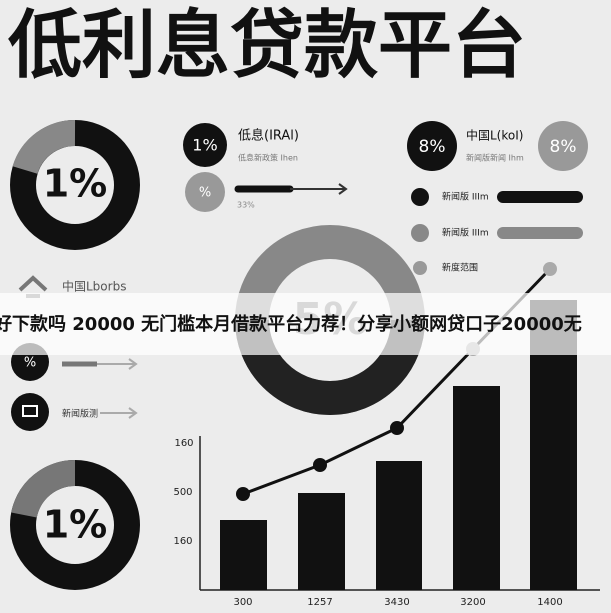 The height and width of the screenshot is (613, 611). Describe the element at coordinates (246, 205) in the screenshot. I see `stat-subtitle: 33%` at that location.